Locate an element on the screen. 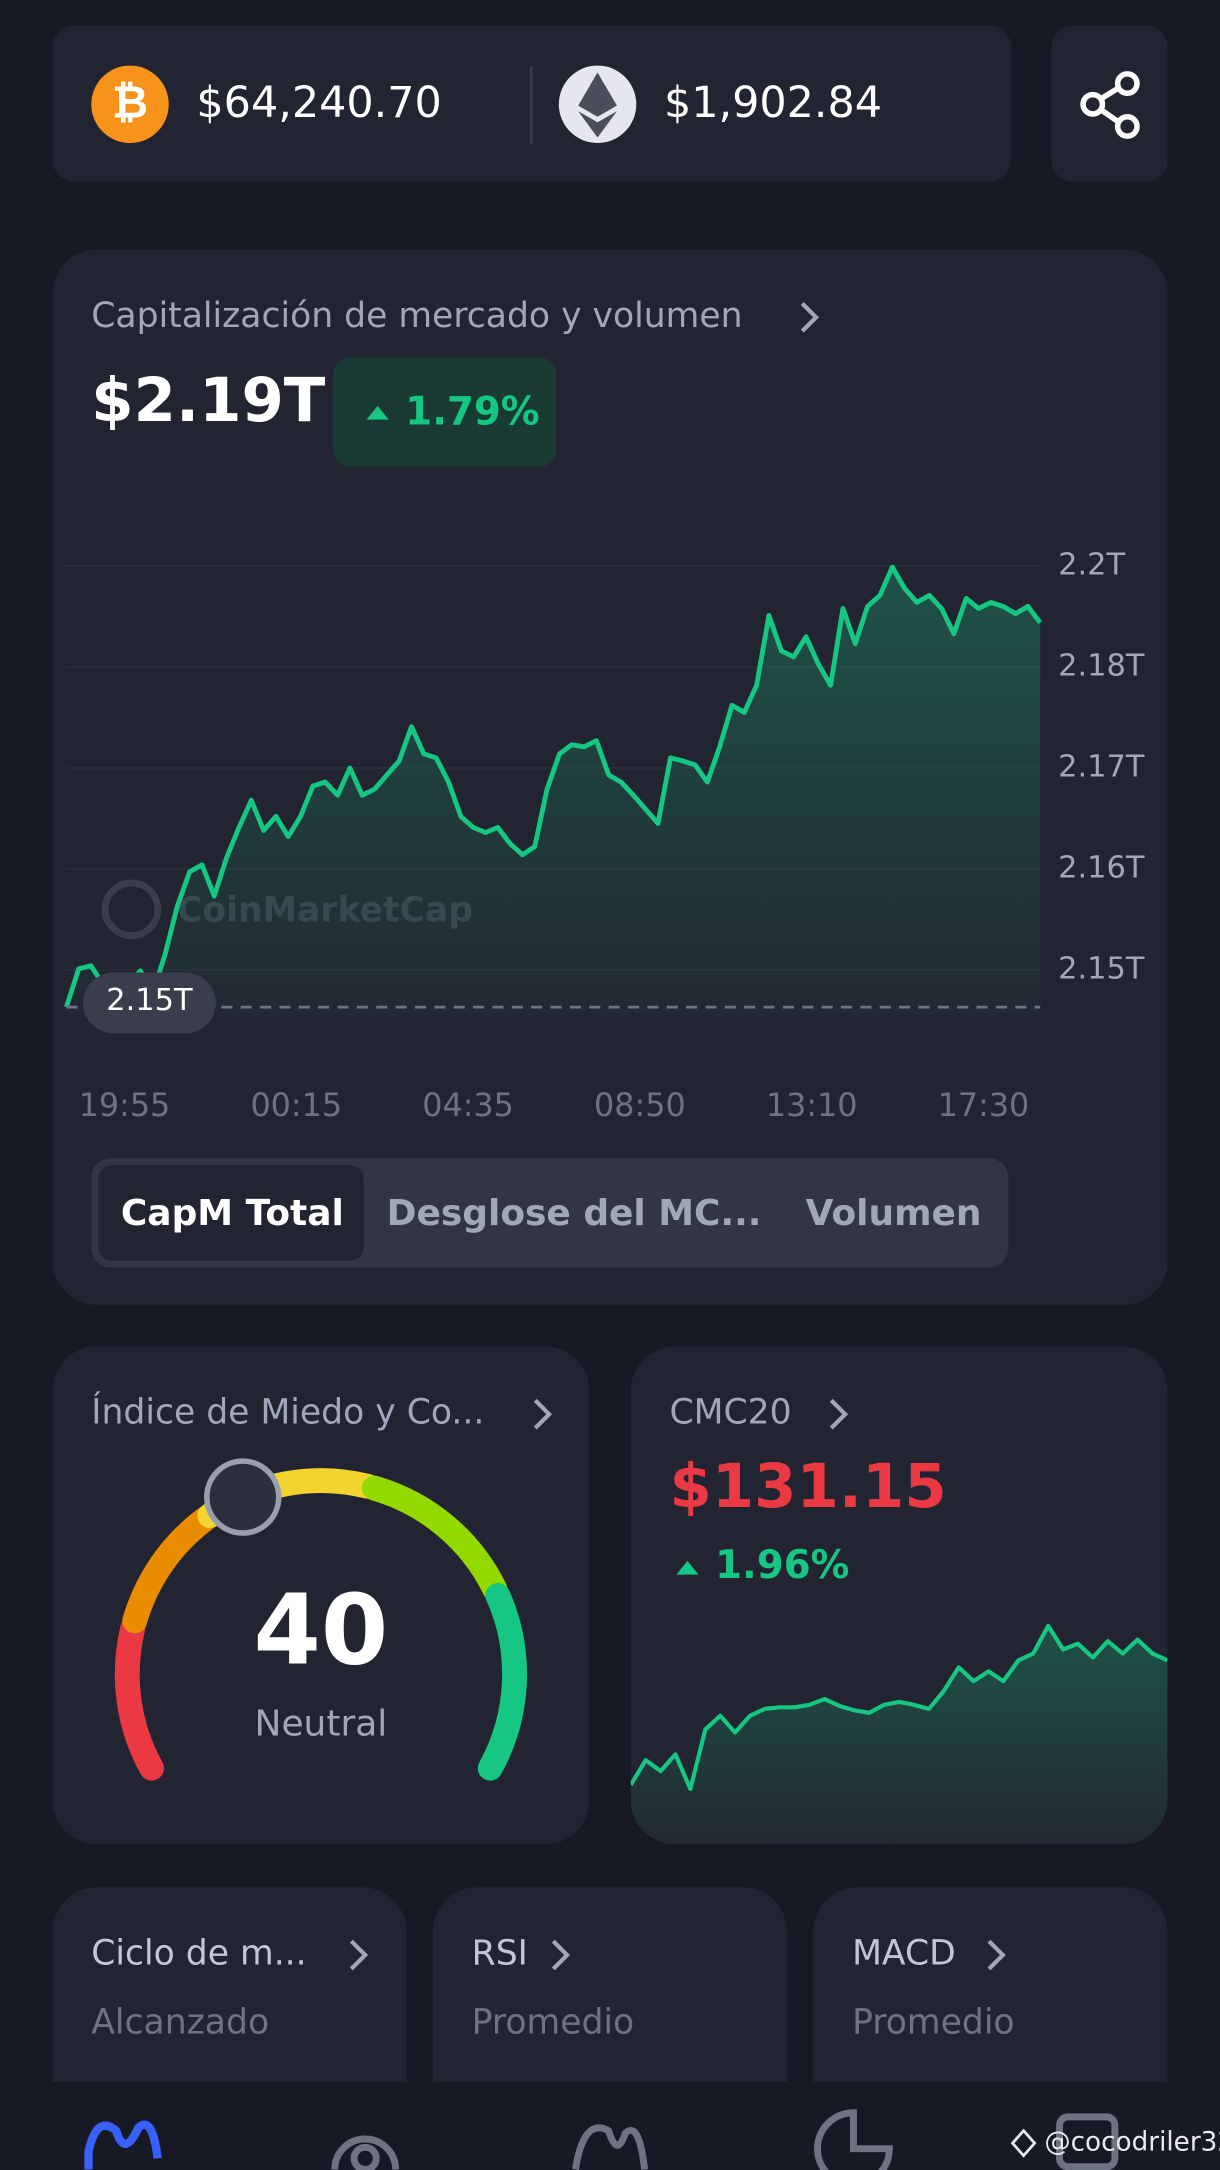 This screenshot has height=2170, width=1220. tab: Volumen is located at coordinates (894, 1213).